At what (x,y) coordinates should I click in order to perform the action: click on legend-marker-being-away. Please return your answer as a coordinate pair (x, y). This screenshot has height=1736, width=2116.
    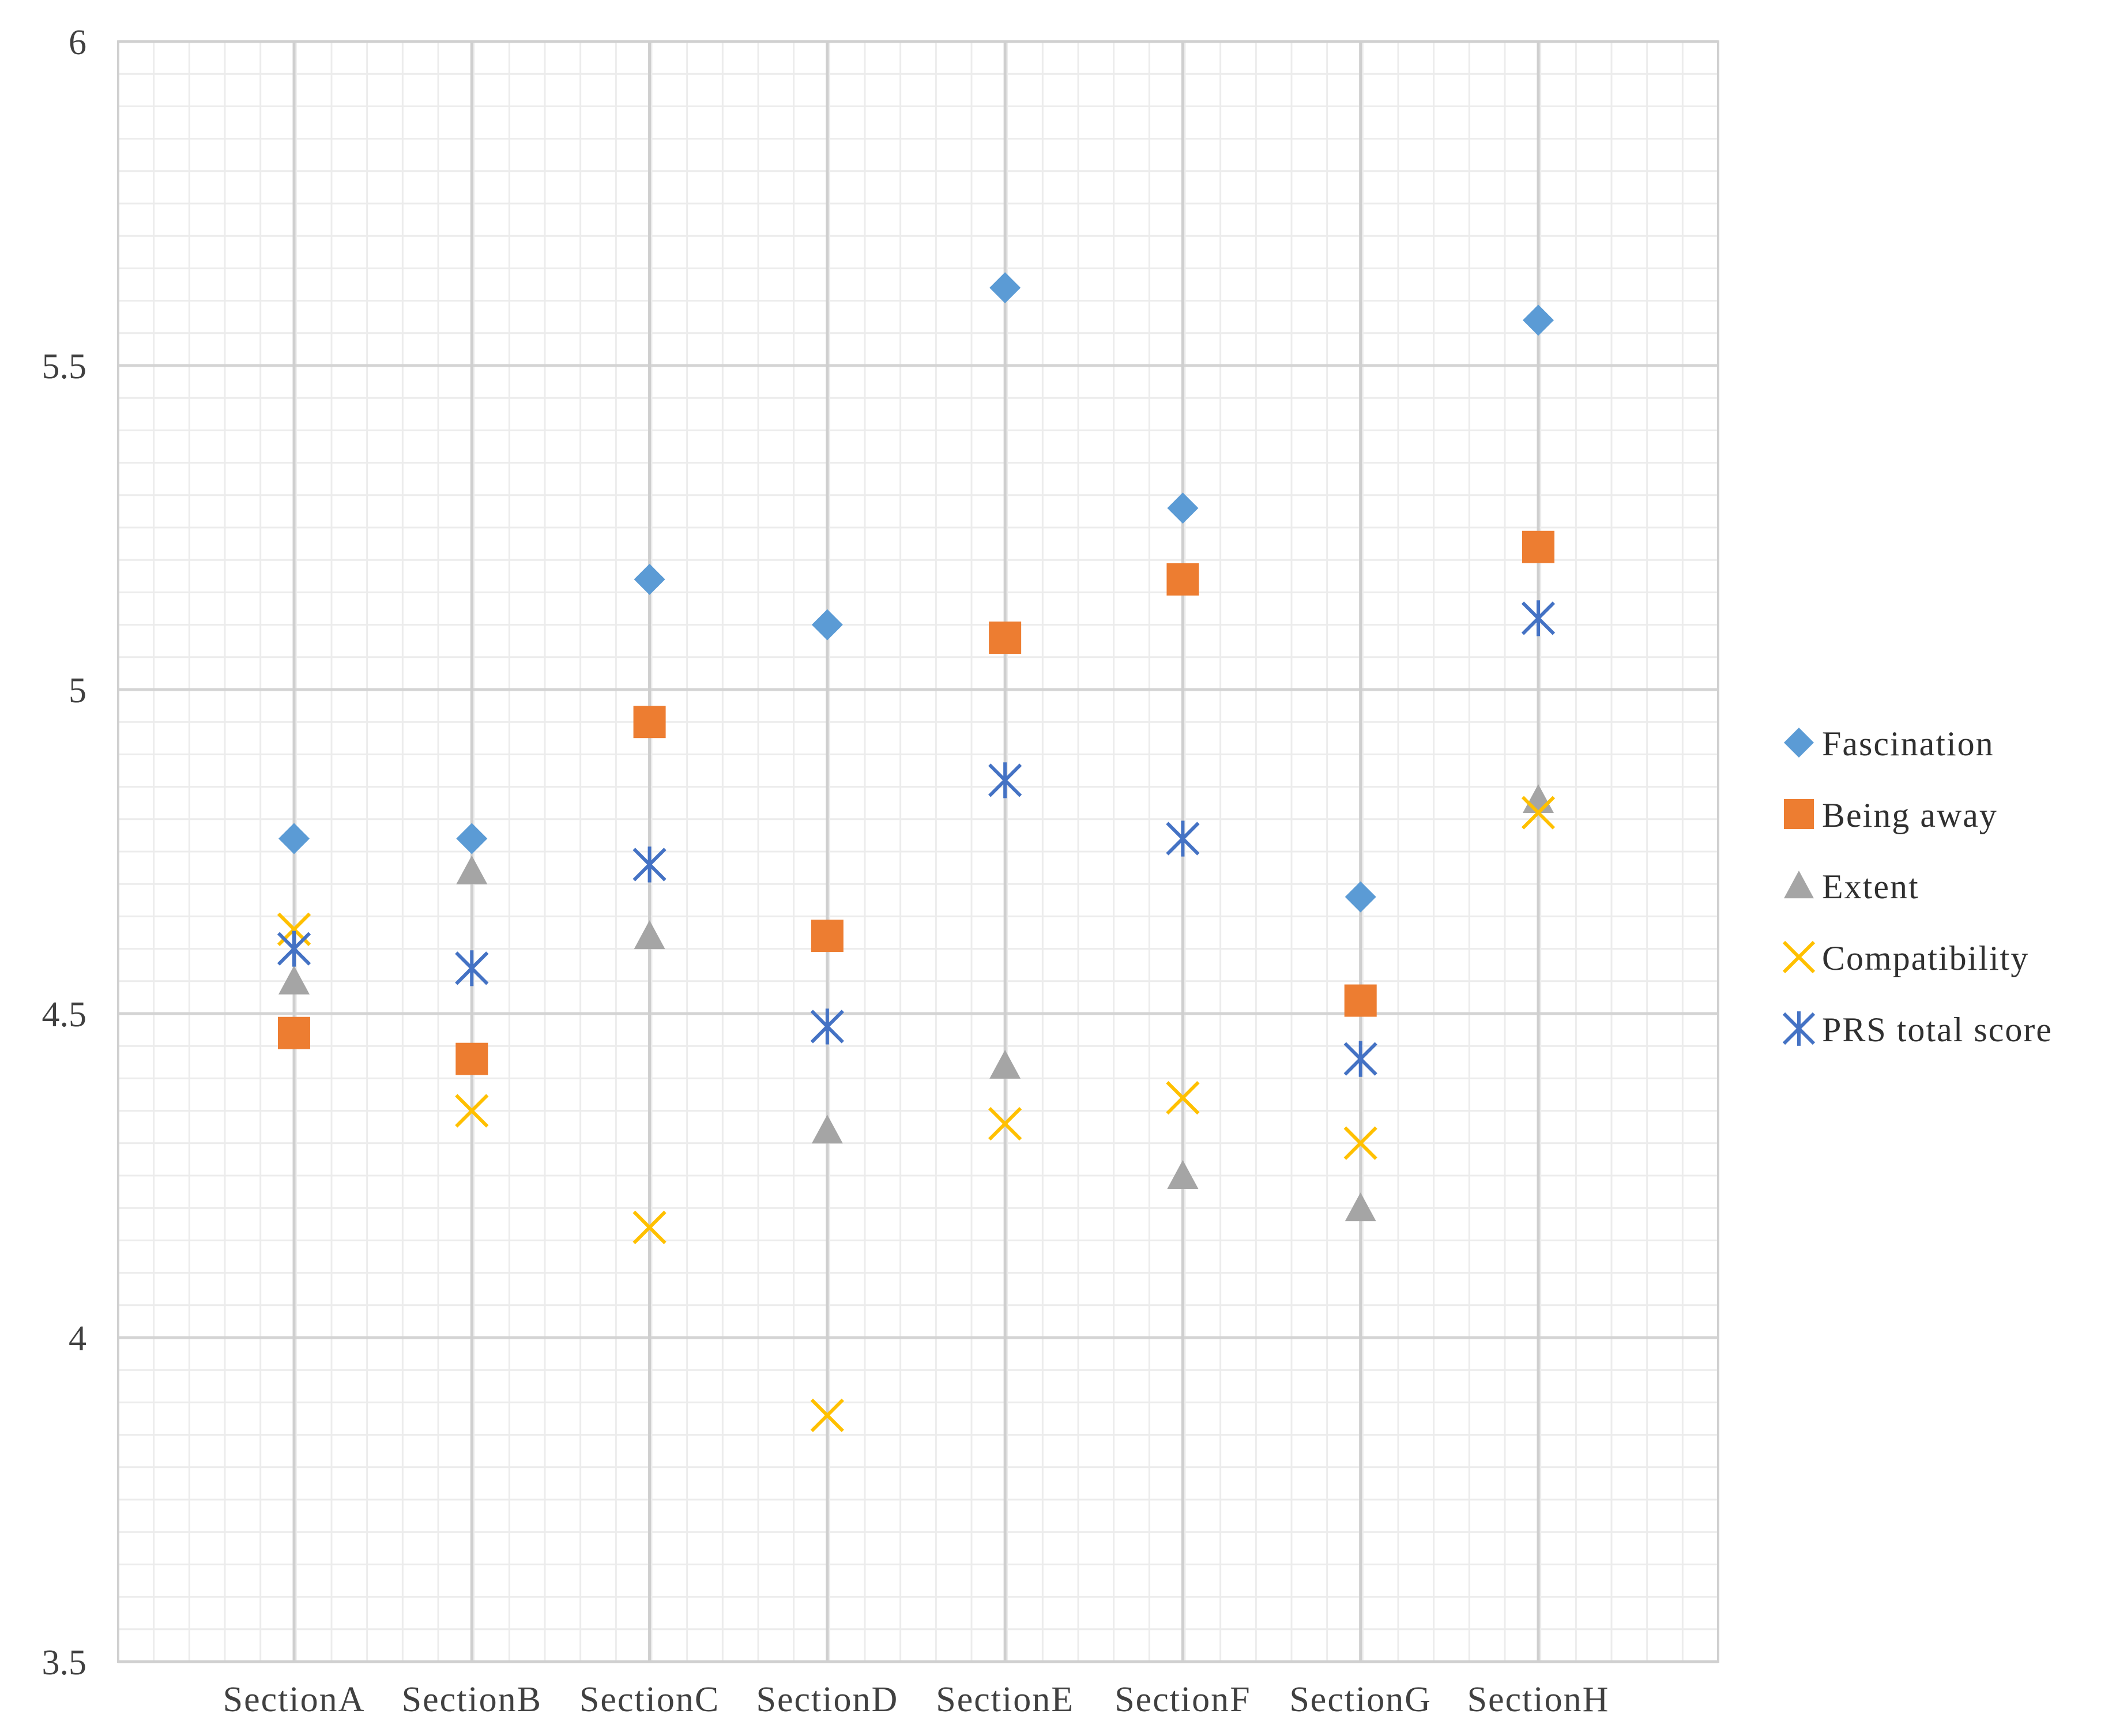
    Looking at the image, I should click on (1799, 814).